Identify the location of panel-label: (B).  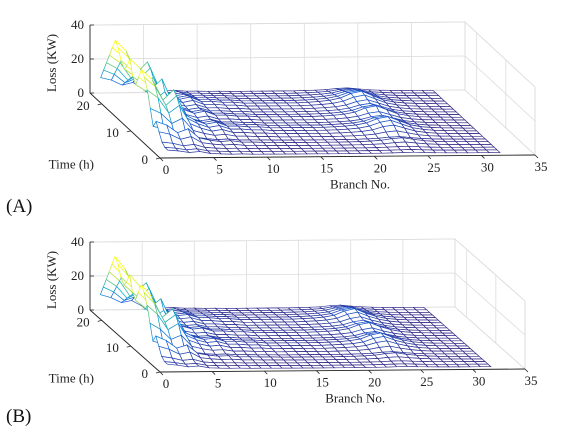
(18, 416).